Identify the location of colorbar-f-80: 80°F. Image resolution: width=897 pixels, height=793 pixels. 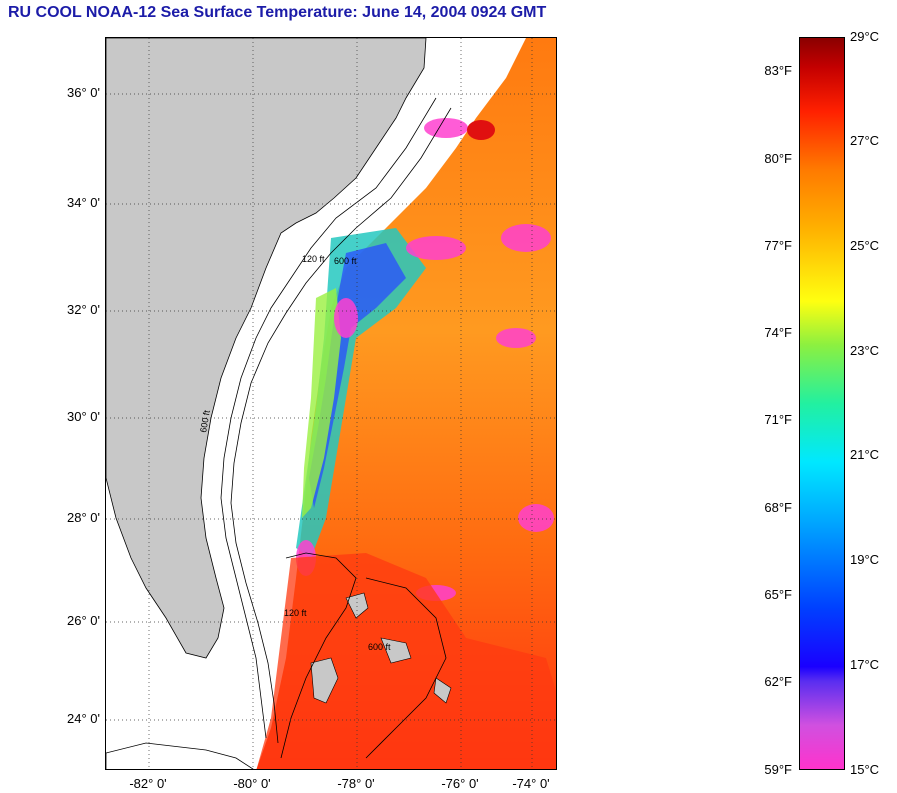
(778, 158).